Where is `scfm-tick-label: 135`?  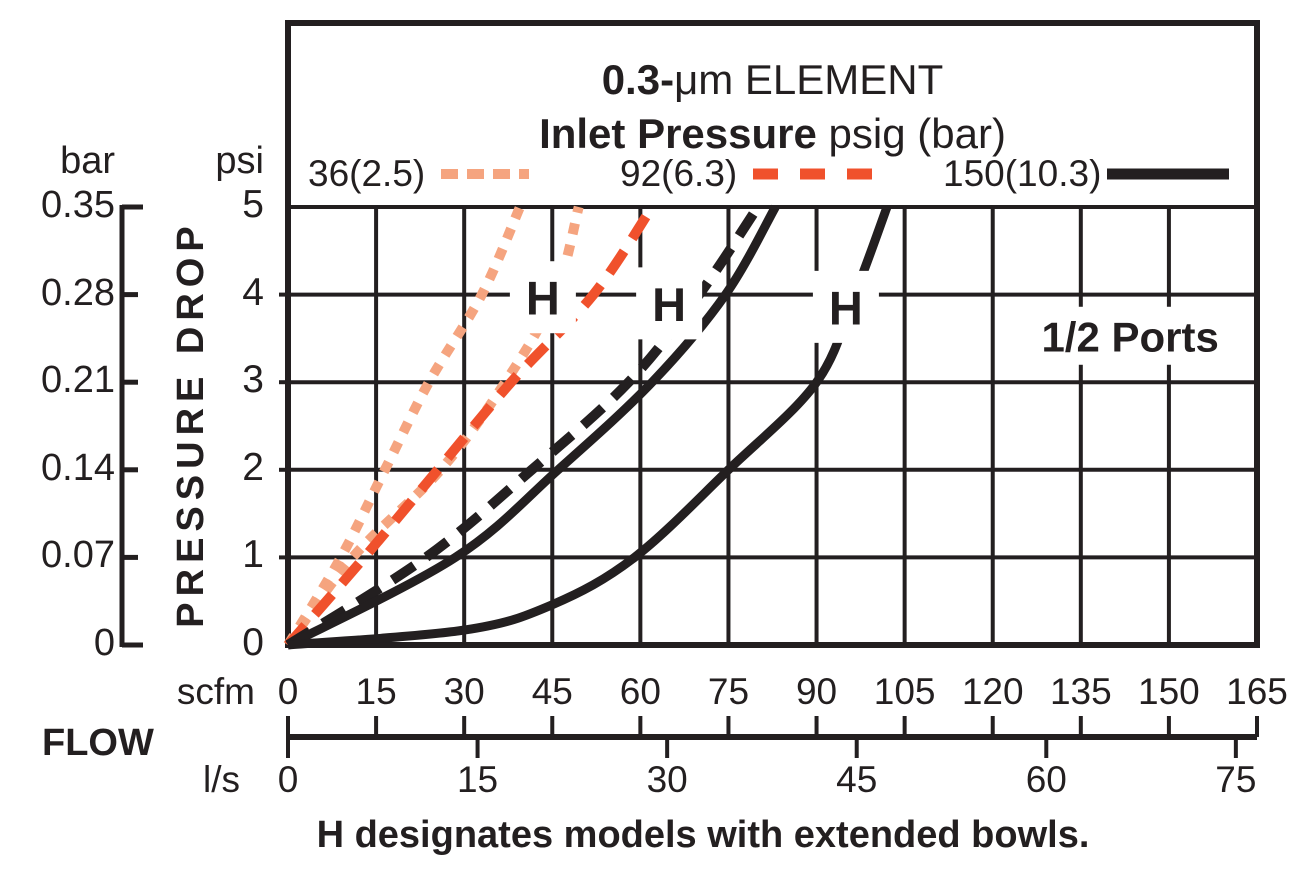
scfm-tick-label: 135 is located at coordinates (1080, 691).